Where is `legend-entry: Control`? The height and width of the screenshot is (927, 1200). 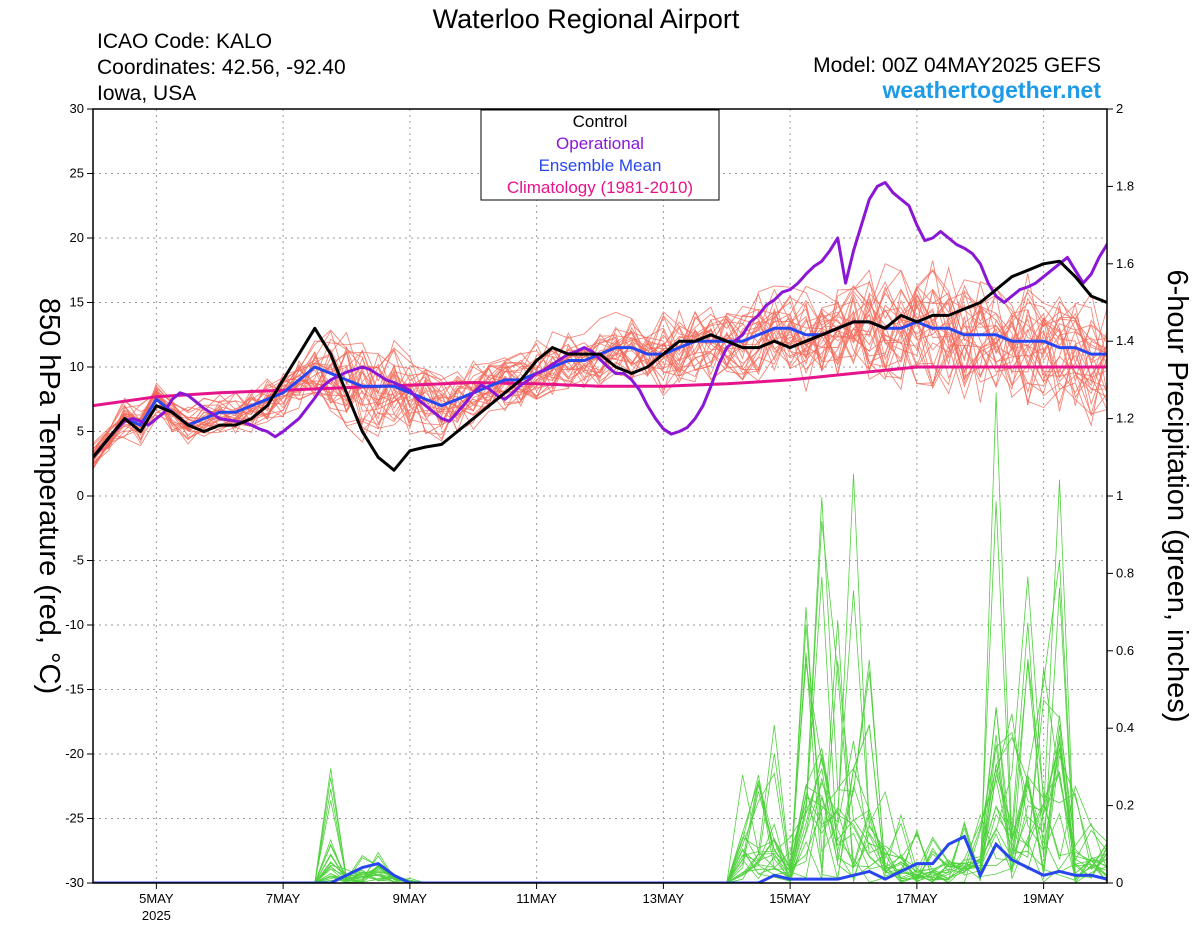 legend-entry: Control is located at coordinates (600, 121).